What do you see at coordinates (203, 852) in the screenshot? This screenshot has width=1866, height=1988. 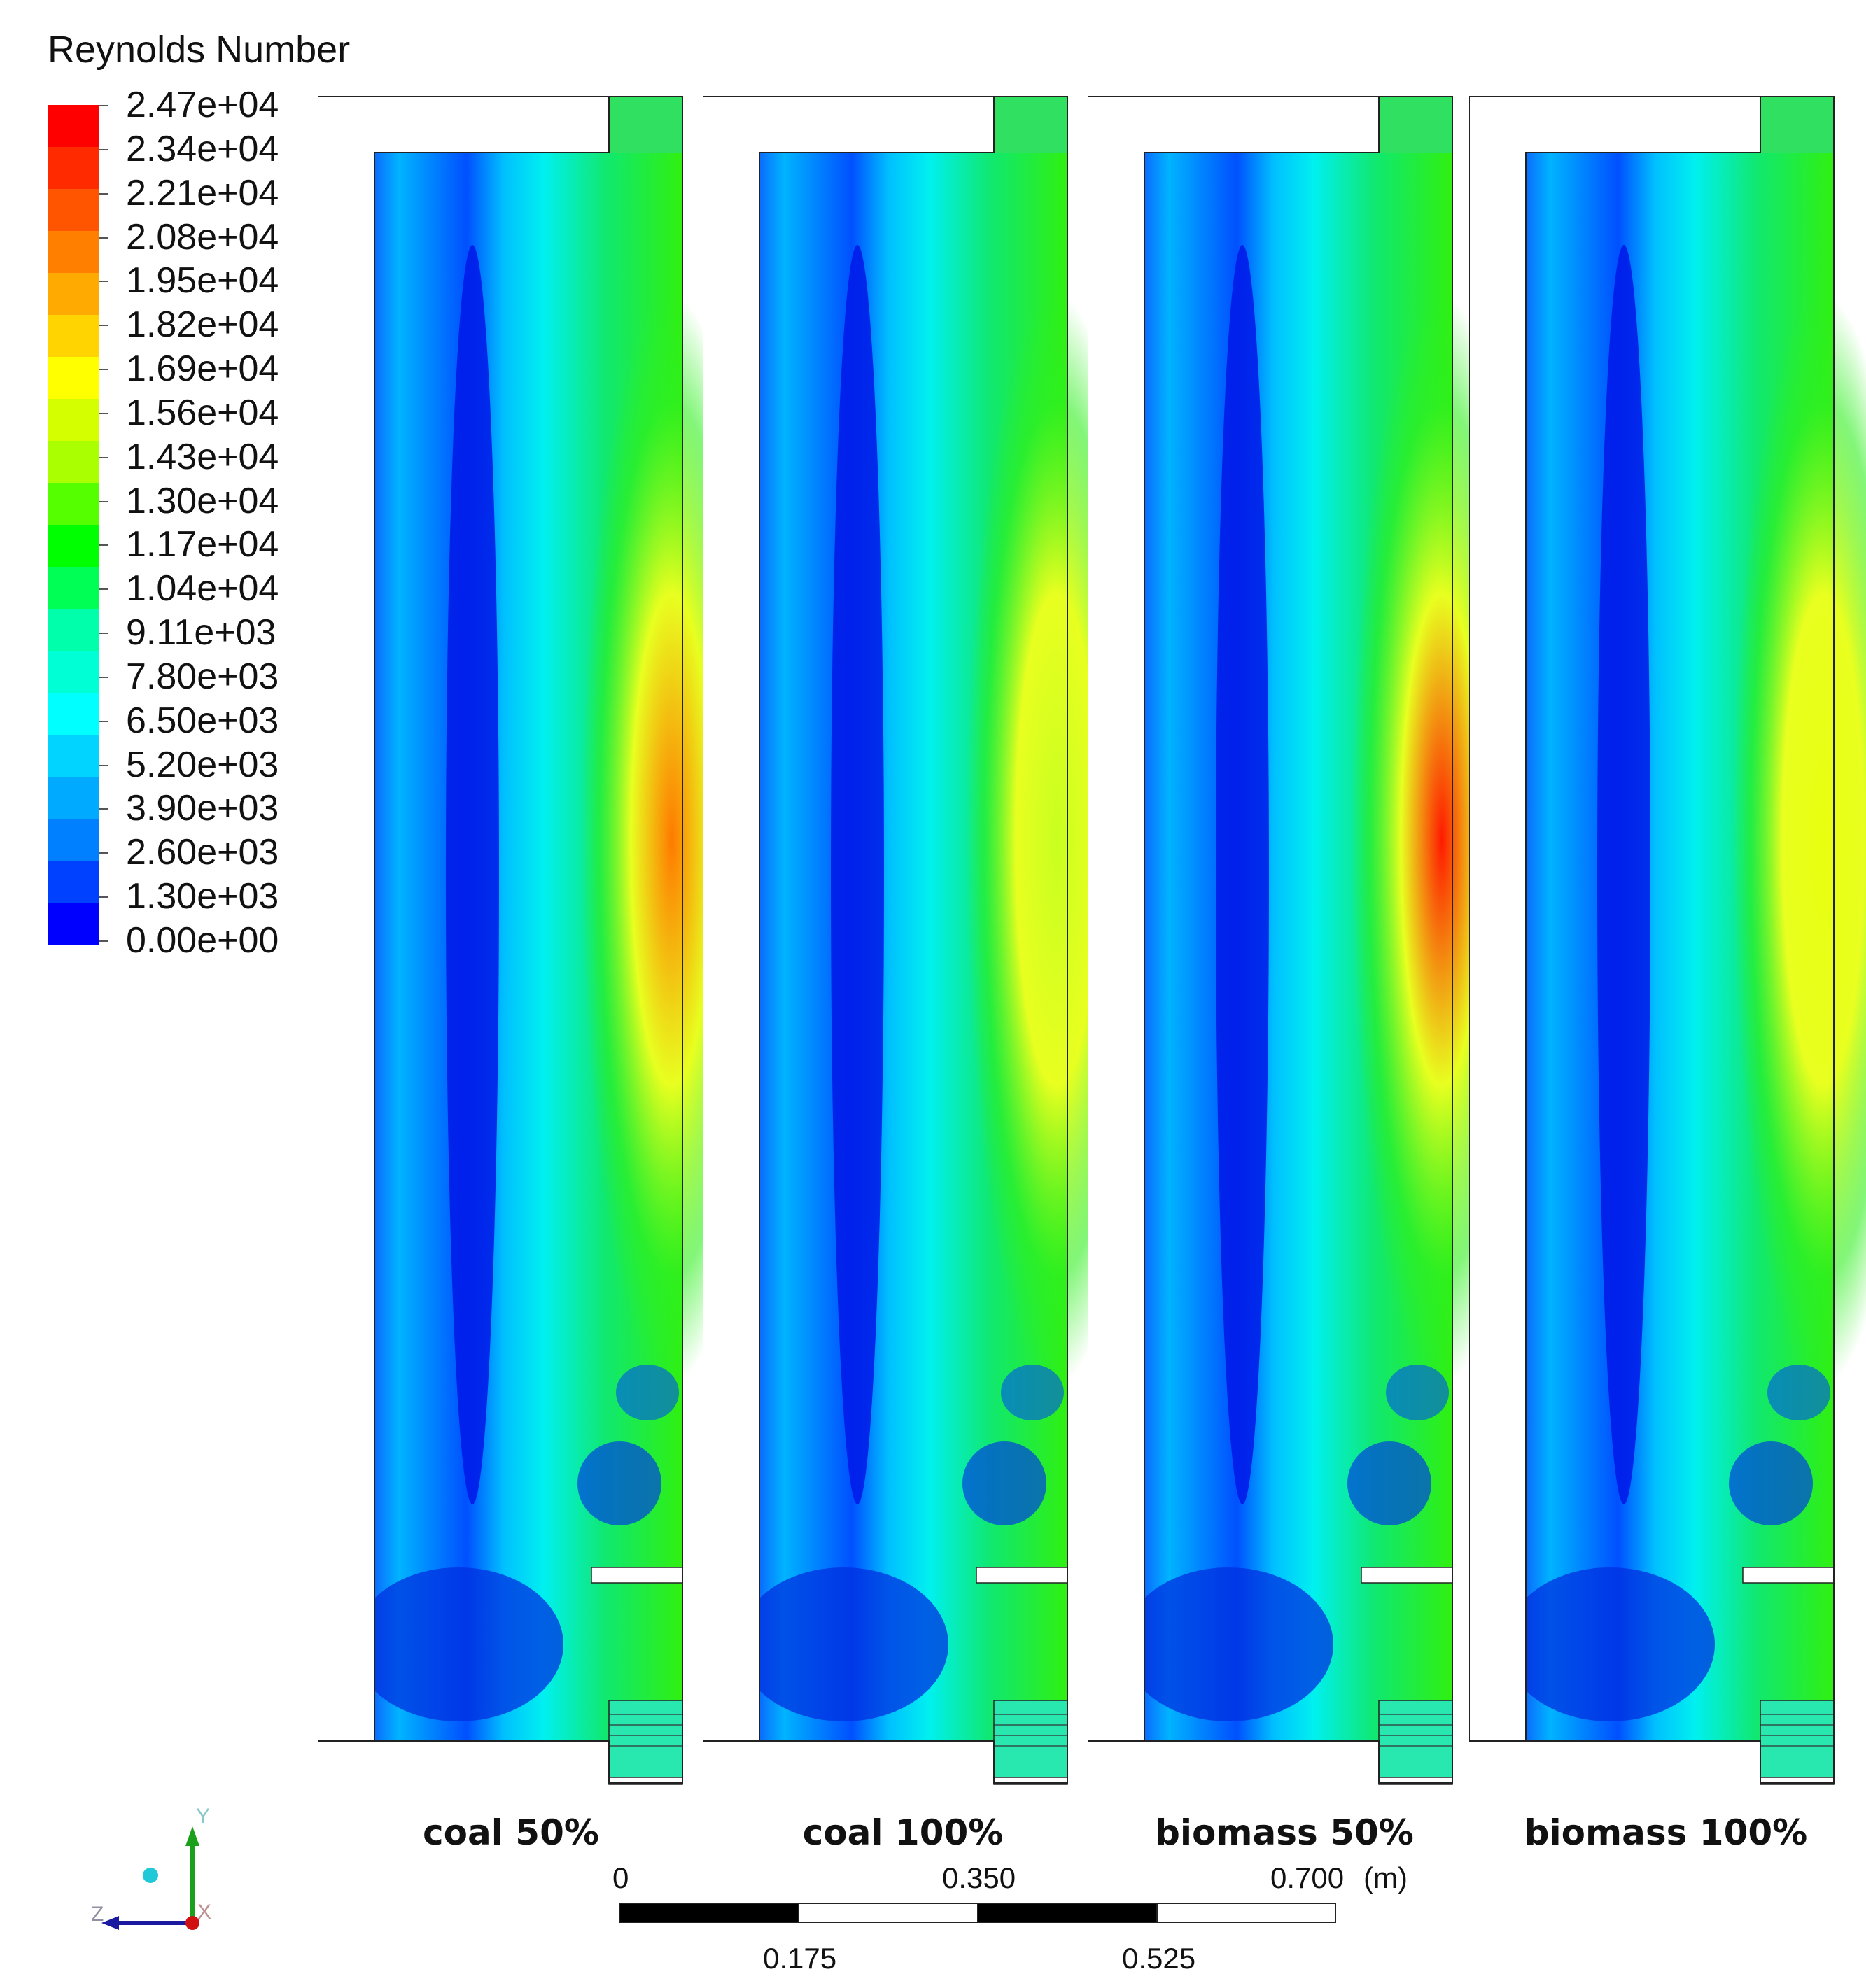 I see `legend-label: 2.60e+03` at bounding box center [203, 852].